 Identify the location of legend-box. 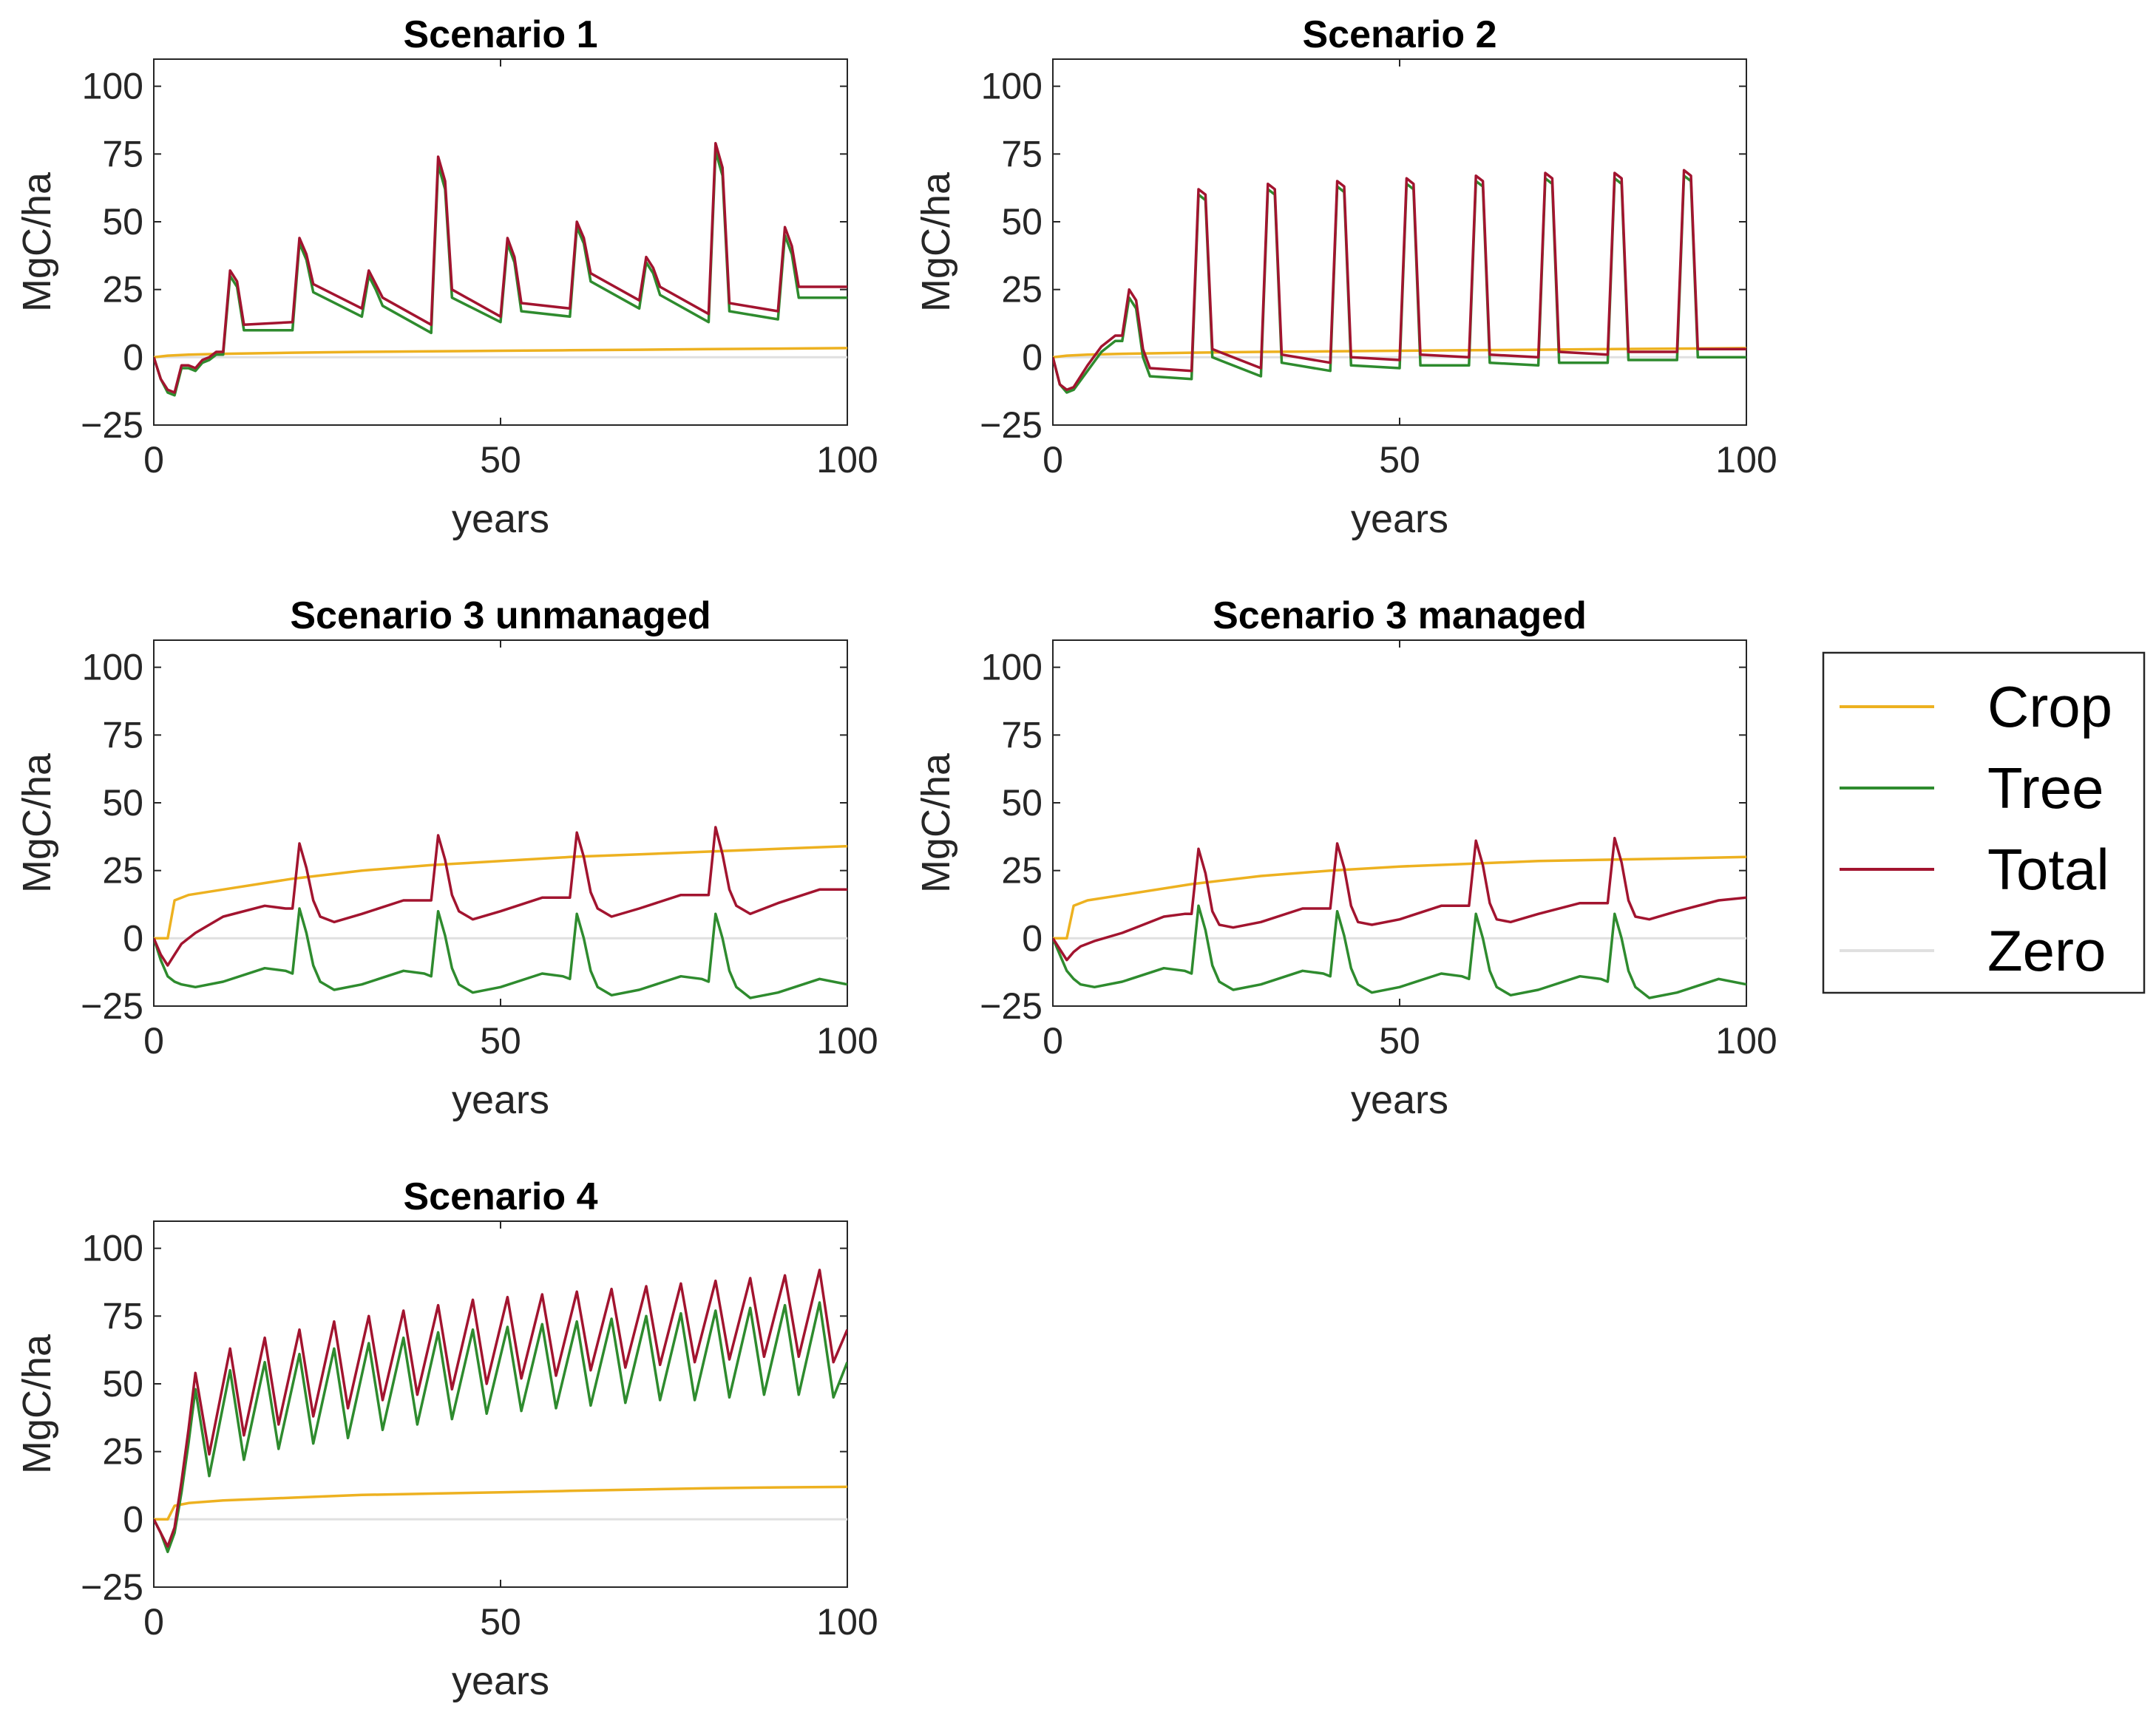
(1984, 822).